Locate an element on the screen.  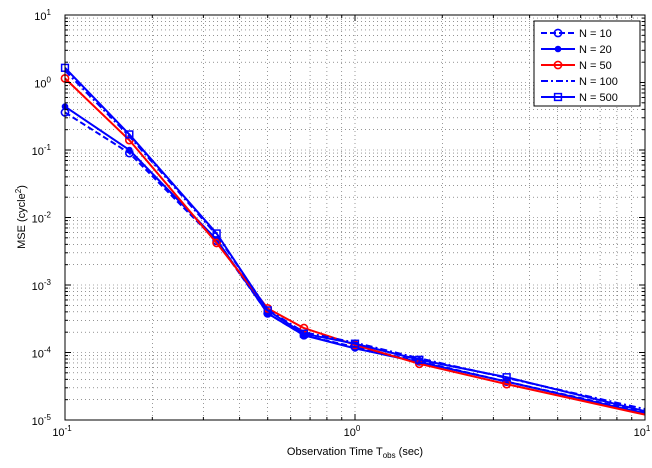
x-tick-label-exponent: 0 is located at coordinates (358, 428).